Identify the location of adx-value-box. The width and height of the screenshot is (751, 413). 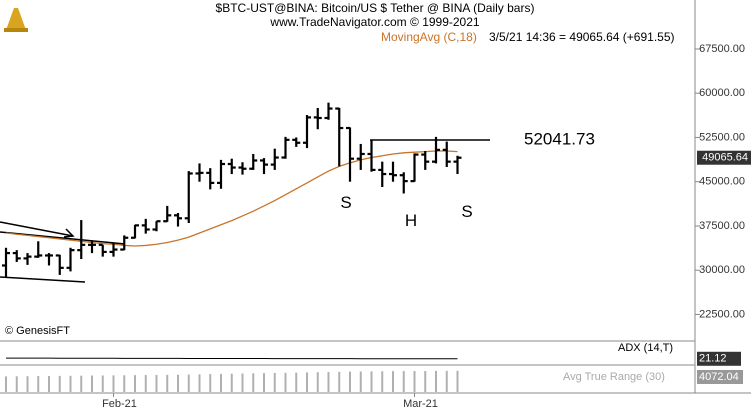
(719, 358).